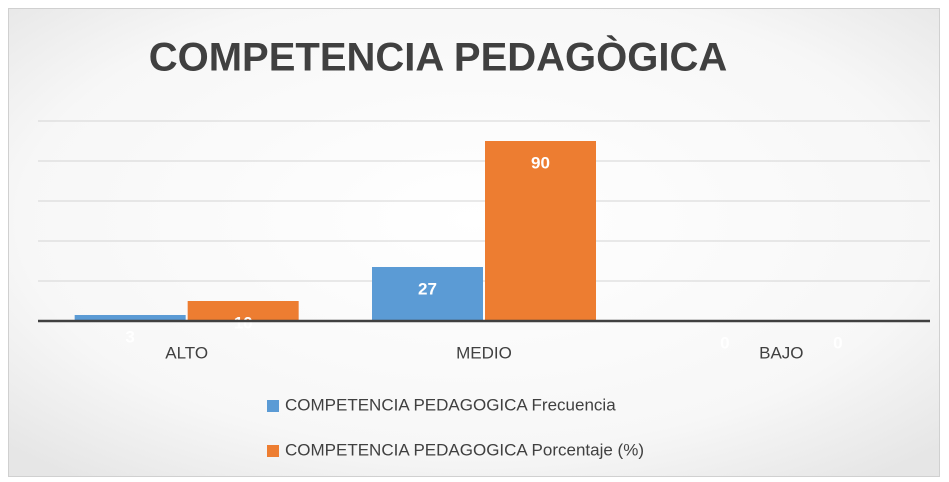 The width and height of the screenshot is (949, 482). I want to click on data-label: 27, so click(427, 288).